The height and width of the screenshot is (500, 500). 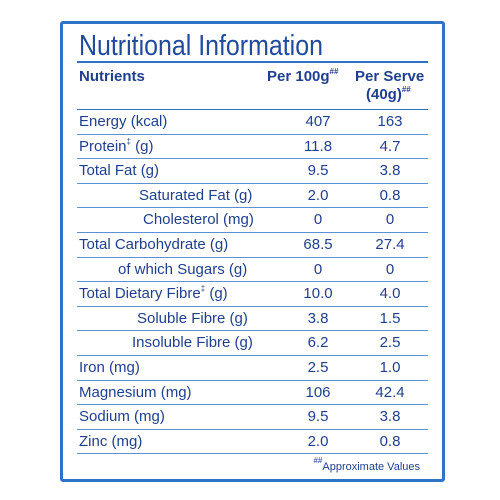 I want to click on footnote: ##Approximate Values, so click(x=366, y=465).